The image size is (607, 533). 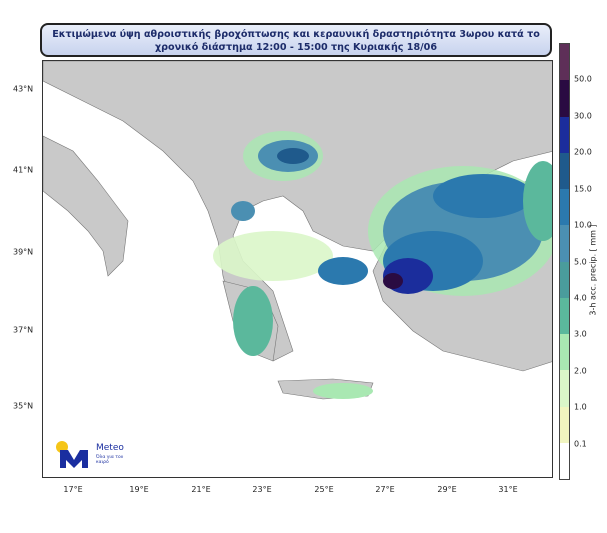 What do you see at coordinates (593, 270) in the screenshot?
I see `colorbar-label: 3-h acc. precip. [ mm ]` at bounding box center [593, 270].